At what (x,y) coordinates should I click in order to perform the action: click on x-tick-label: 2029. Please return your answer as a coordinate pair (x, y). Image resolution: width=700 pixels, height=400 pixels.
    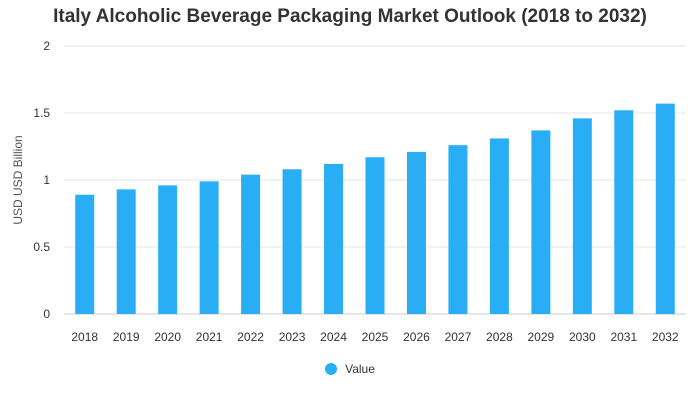
    Looking at the image, I should click on (541, 337).